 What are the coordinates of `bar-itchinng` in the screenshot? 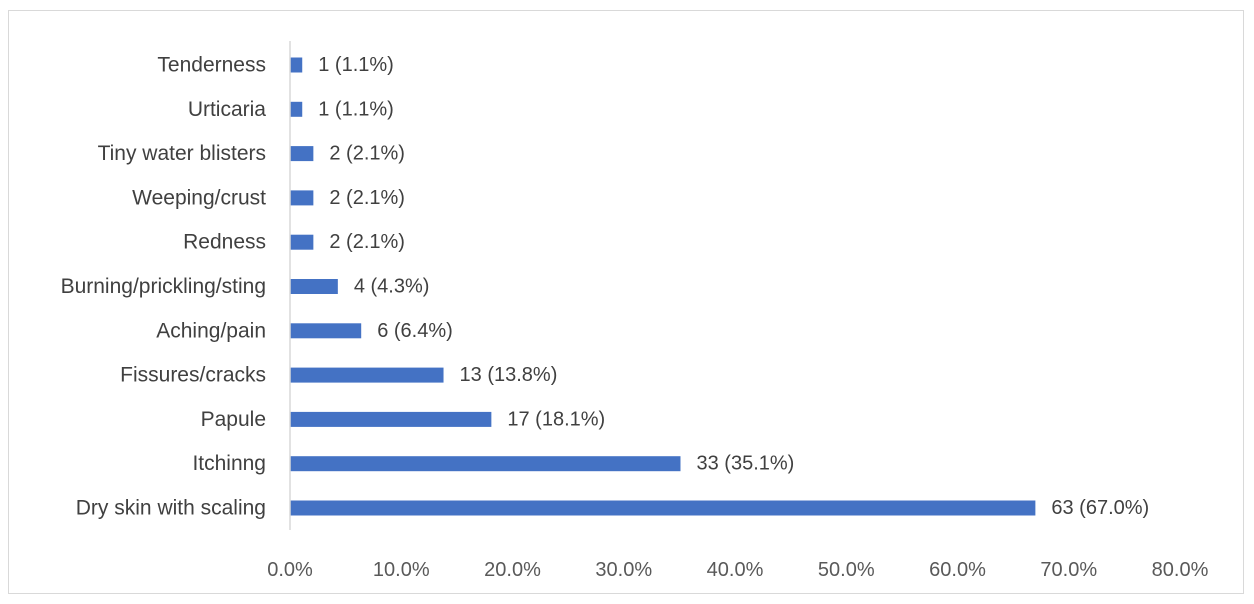 It's located at (485, 464).